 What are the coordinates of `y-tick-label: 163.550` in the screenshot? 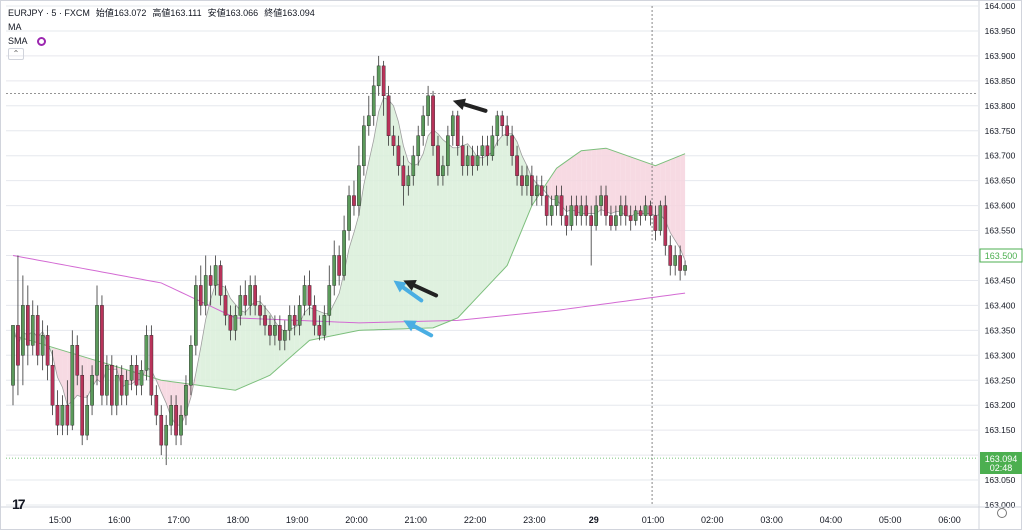 It's located at (1000, 231).